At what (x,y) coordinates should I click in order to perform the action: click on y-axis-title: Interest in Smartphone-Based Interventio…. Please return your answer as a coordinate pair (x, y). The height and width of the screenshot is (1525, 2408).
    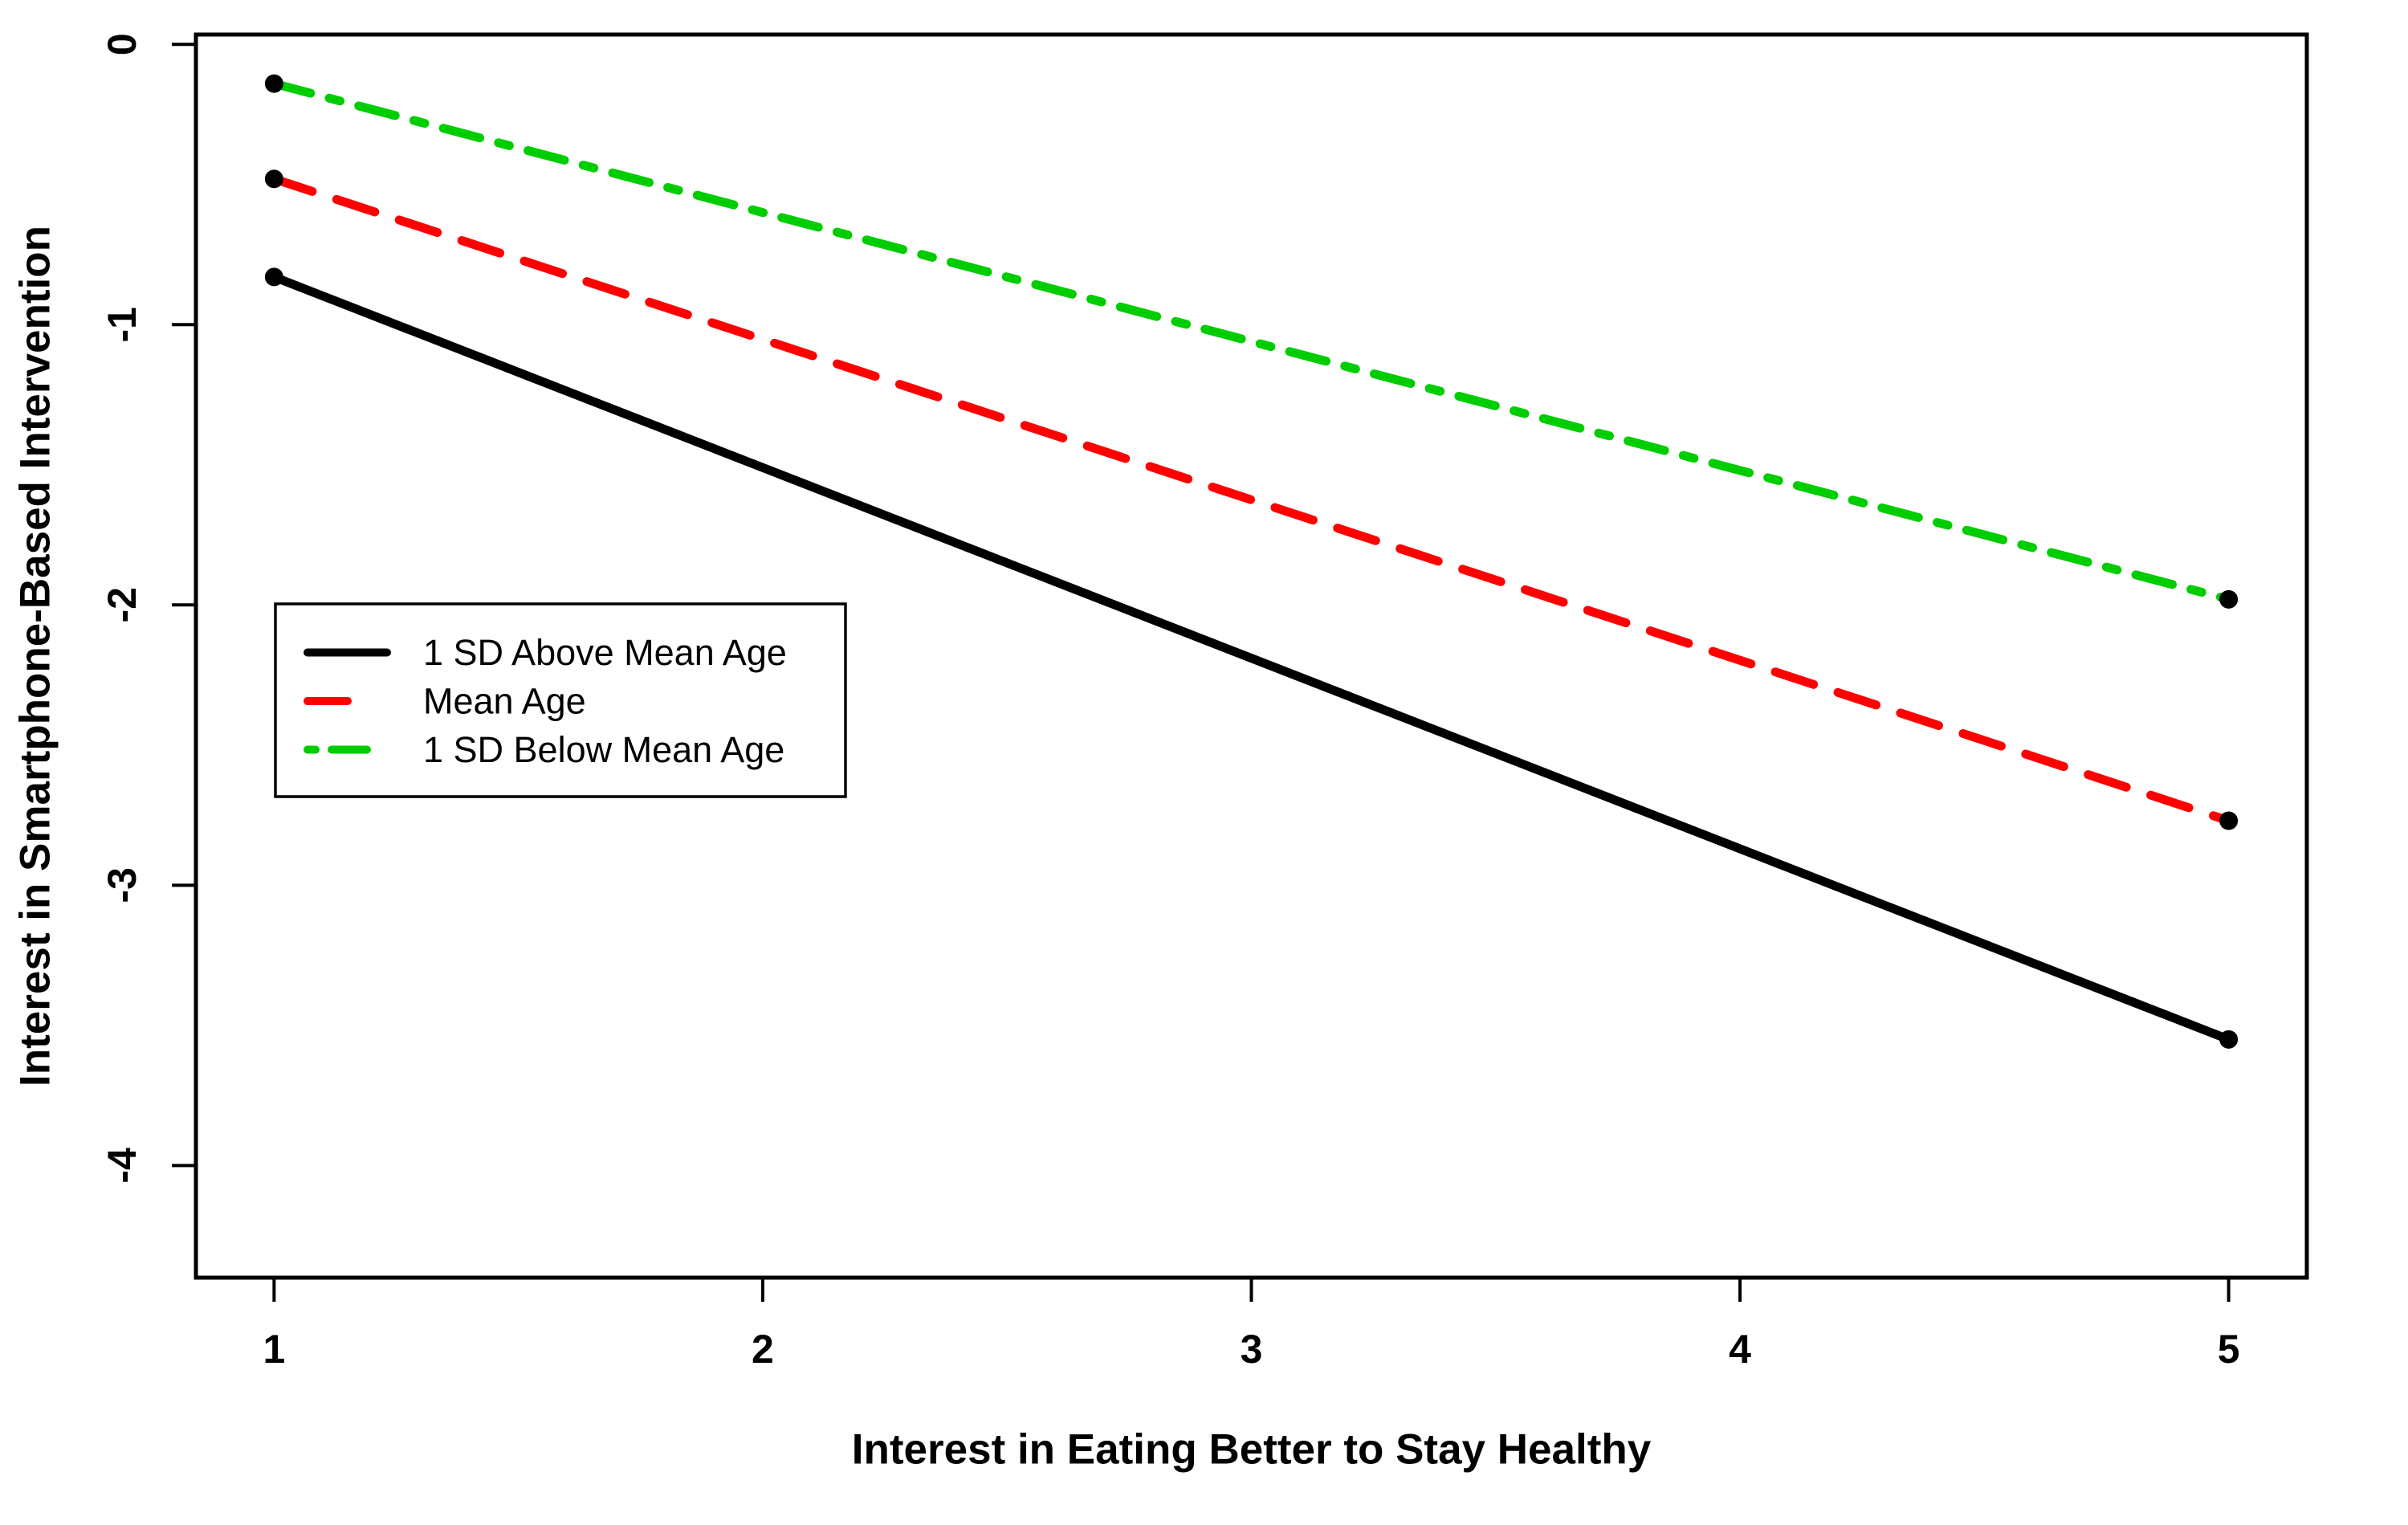
    Looking at the image, I should click on (35, 656).